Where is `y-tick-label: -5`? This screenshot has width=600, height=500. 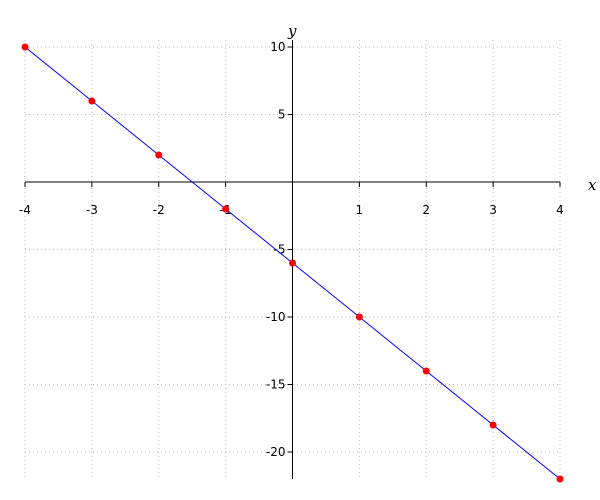 y-tick-label: -5 is located at coordinates (280, 250).